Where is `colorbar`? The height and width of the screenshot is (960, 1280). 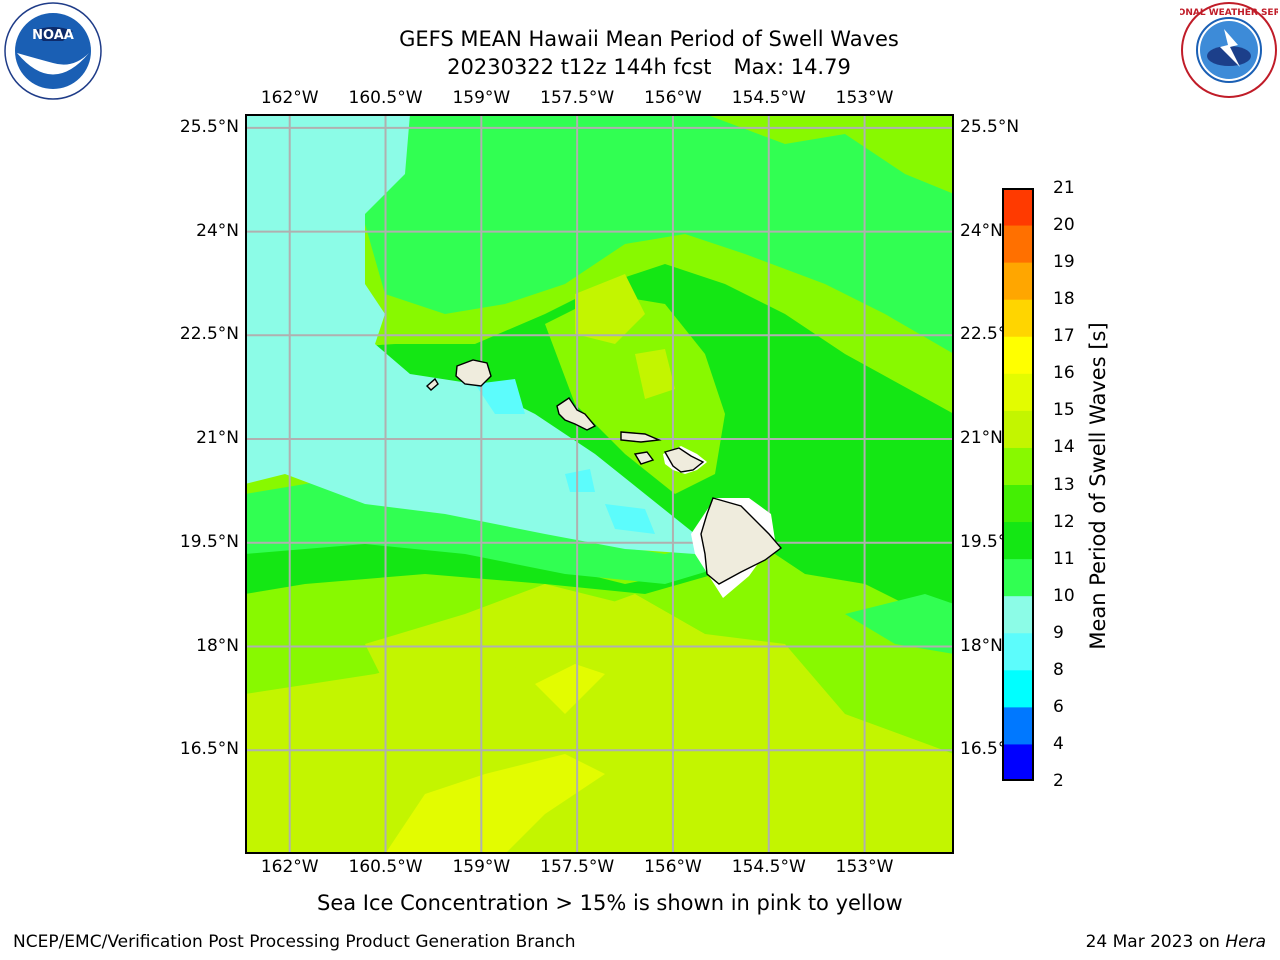
colorbar is located at coordinates (1018, 484).